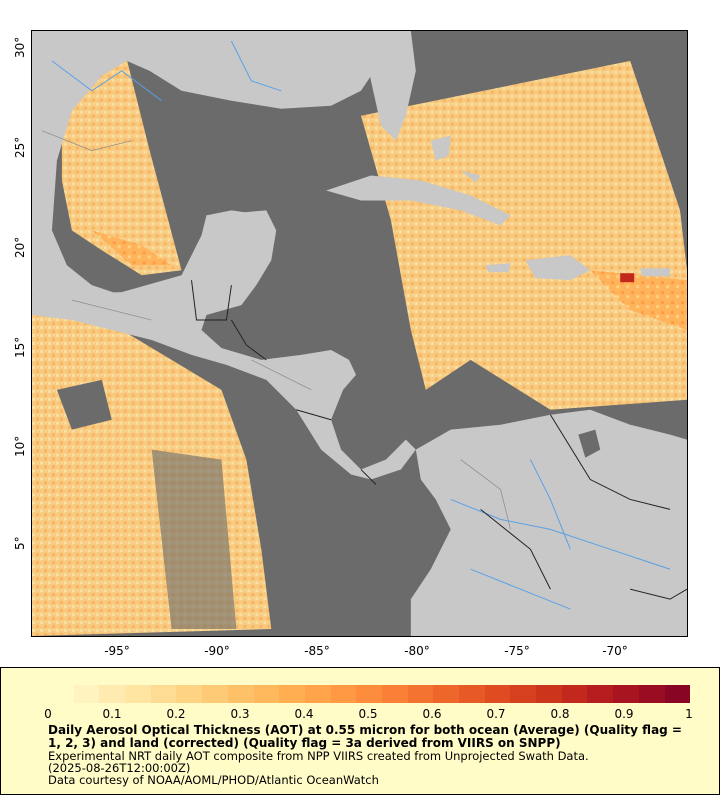 The width and height of the screenshot is (720, 800). I want to click on colorbar, so click(369, 694).